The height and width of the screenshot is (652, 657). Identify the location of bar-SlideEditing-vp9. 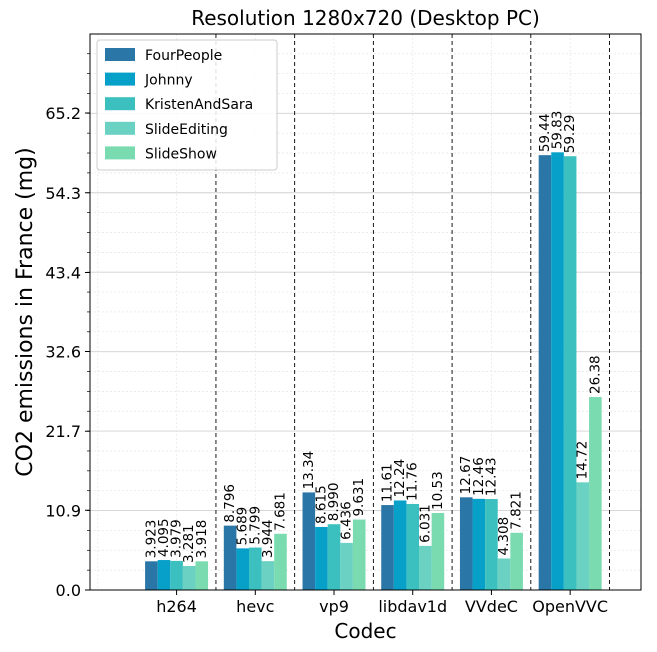
(346, 566).